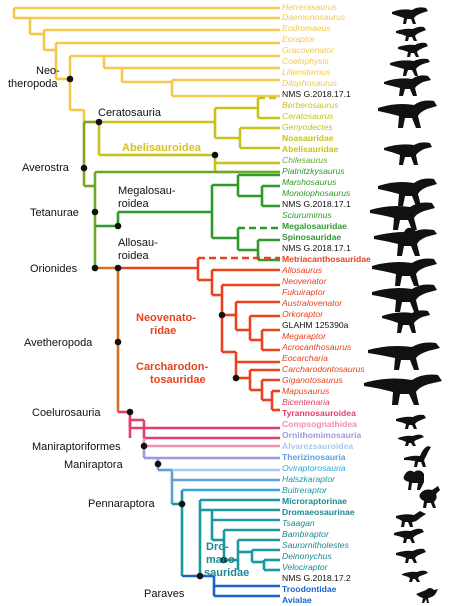 The height and width of the screenshot is (606, 474). What do you see at coordinates (309, 479) in the screenshot?
I see `taxon-label: Halszkaraptor` at bounding box center [309, 479].